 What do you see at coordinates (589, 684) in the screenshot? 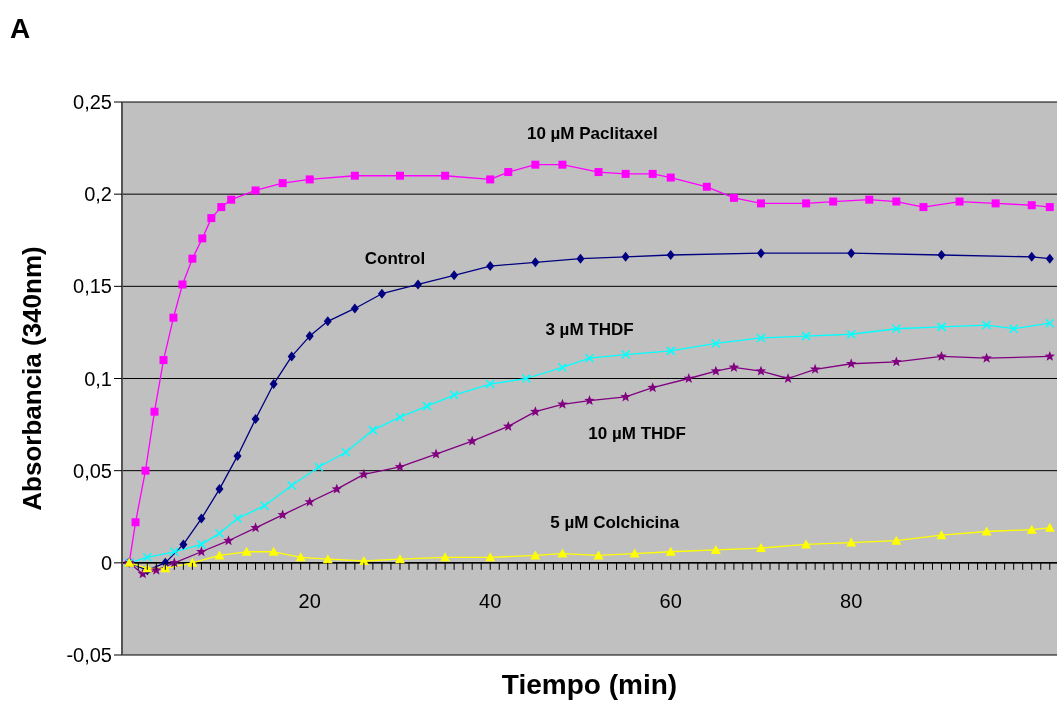
I see `x-axis-title: Tiempo (min)` at bounding box center [589, 684].